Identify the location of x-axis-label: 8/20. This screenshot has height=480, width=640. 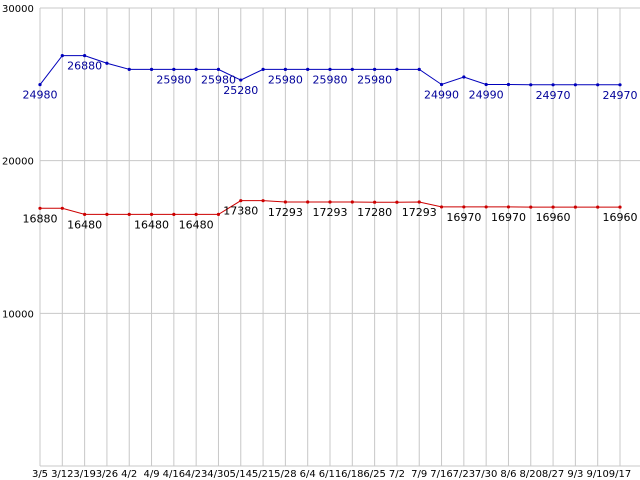
(531, 474).